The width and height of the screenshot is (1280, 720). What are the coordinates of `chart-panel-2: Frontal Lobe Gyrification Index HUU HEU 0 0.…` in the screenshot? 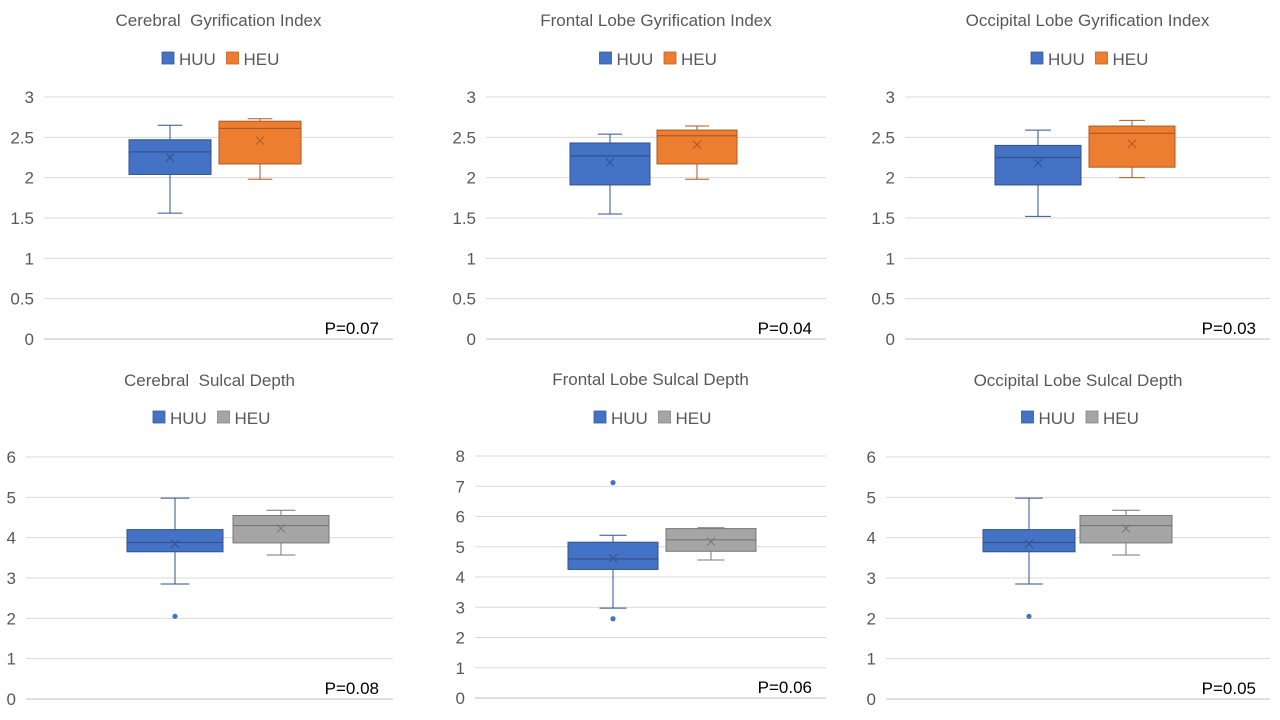 It's located at (639, 180).